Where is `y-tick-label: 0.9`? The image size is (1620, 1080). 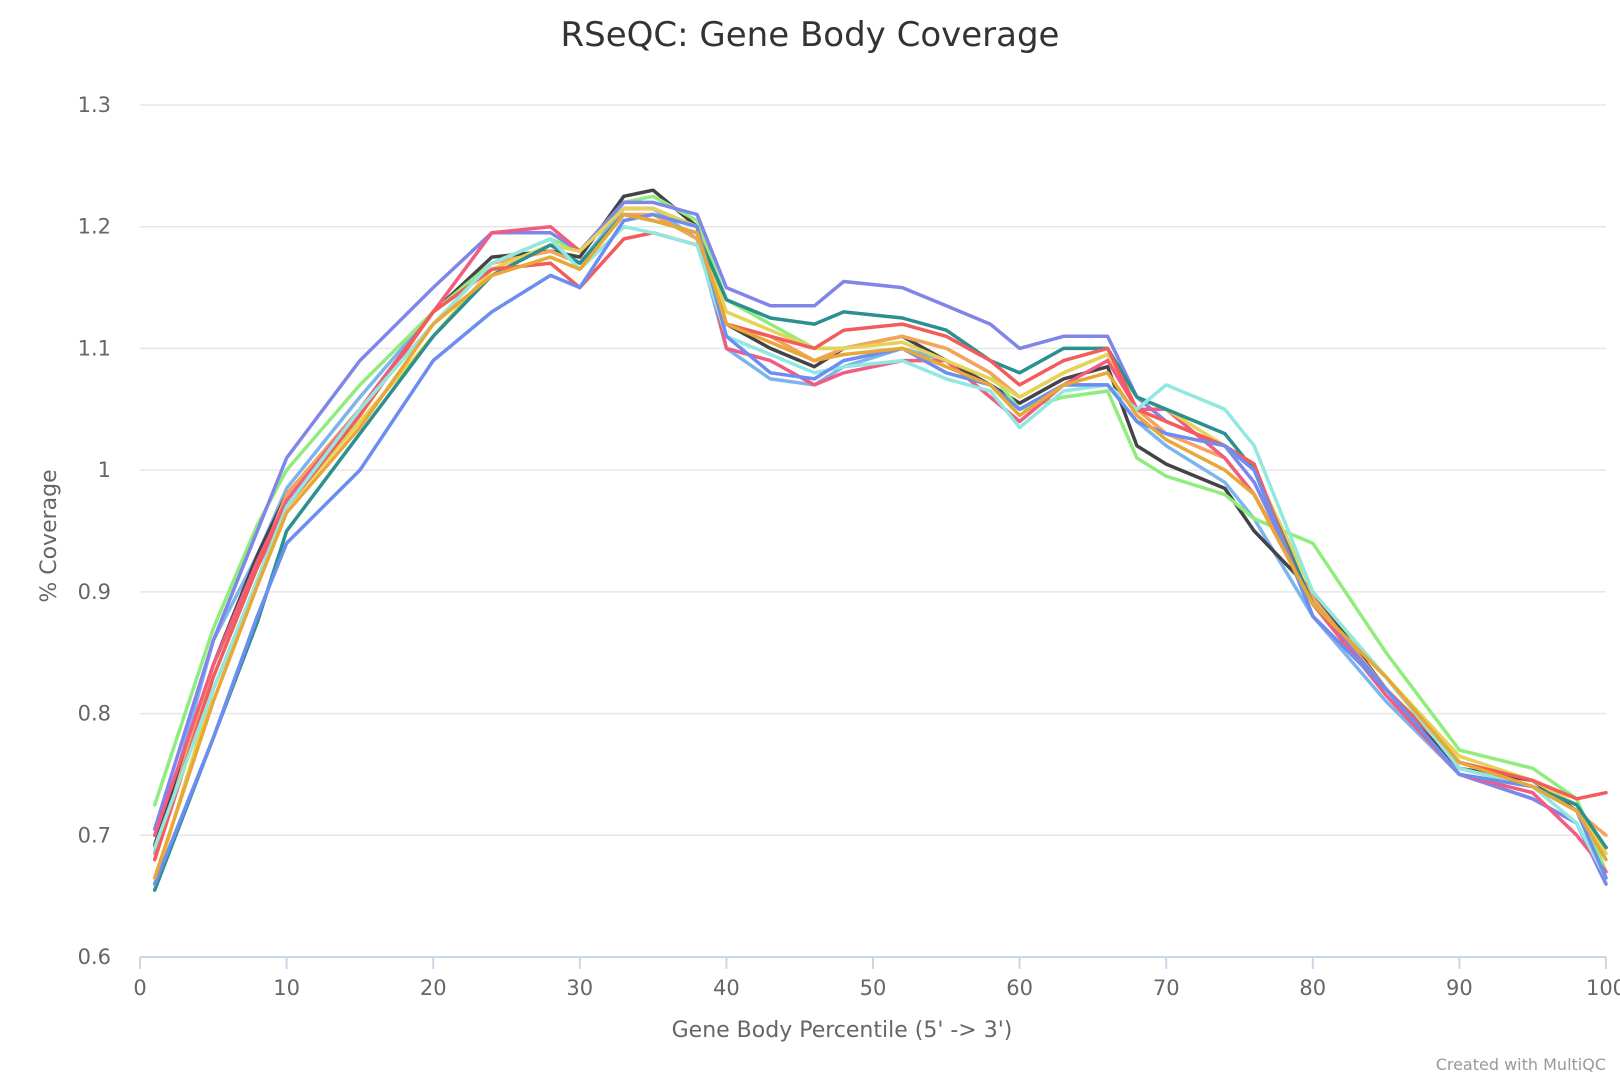 y-tick-label: 0.9 is located at coordinates (94, 592).